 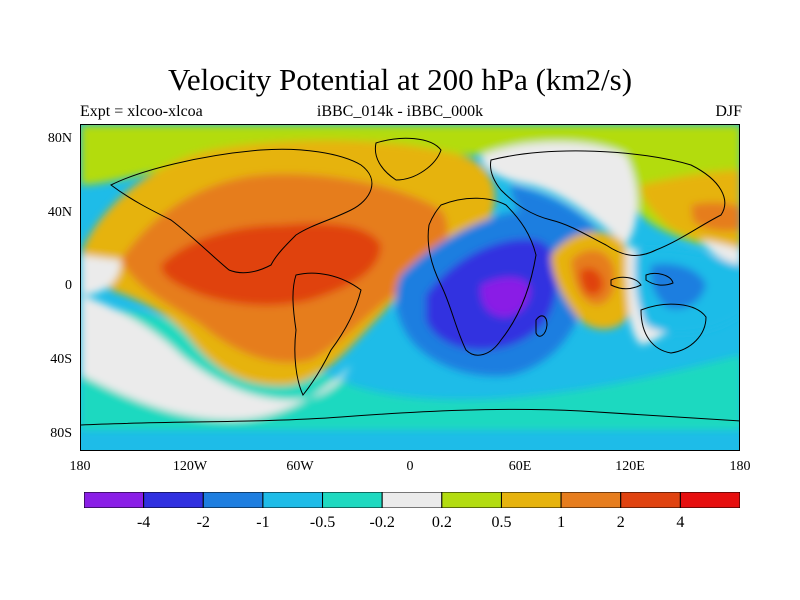 What do you see at coordinates (143, 522) in the screenshot?
I see `colorbar-label: -4` at bounding box center [143, 522].